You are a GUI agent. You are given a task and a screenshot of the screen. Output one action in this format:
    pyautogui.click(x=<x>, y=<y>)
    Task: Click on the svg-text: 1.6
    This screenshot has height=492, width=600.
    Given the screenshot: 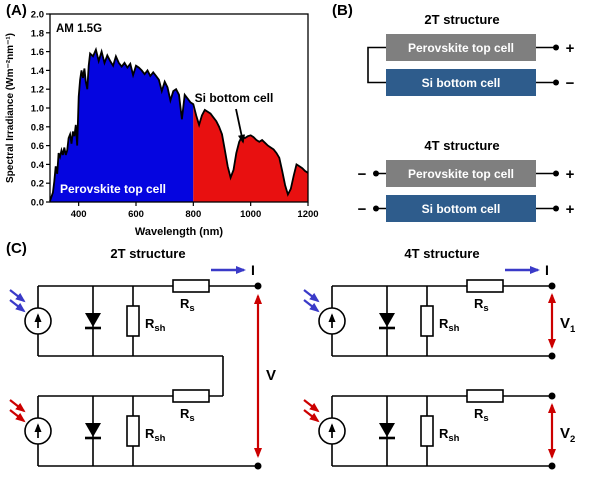 What is the action you would take?
    pyautogui.click(x=37, y=52)
    